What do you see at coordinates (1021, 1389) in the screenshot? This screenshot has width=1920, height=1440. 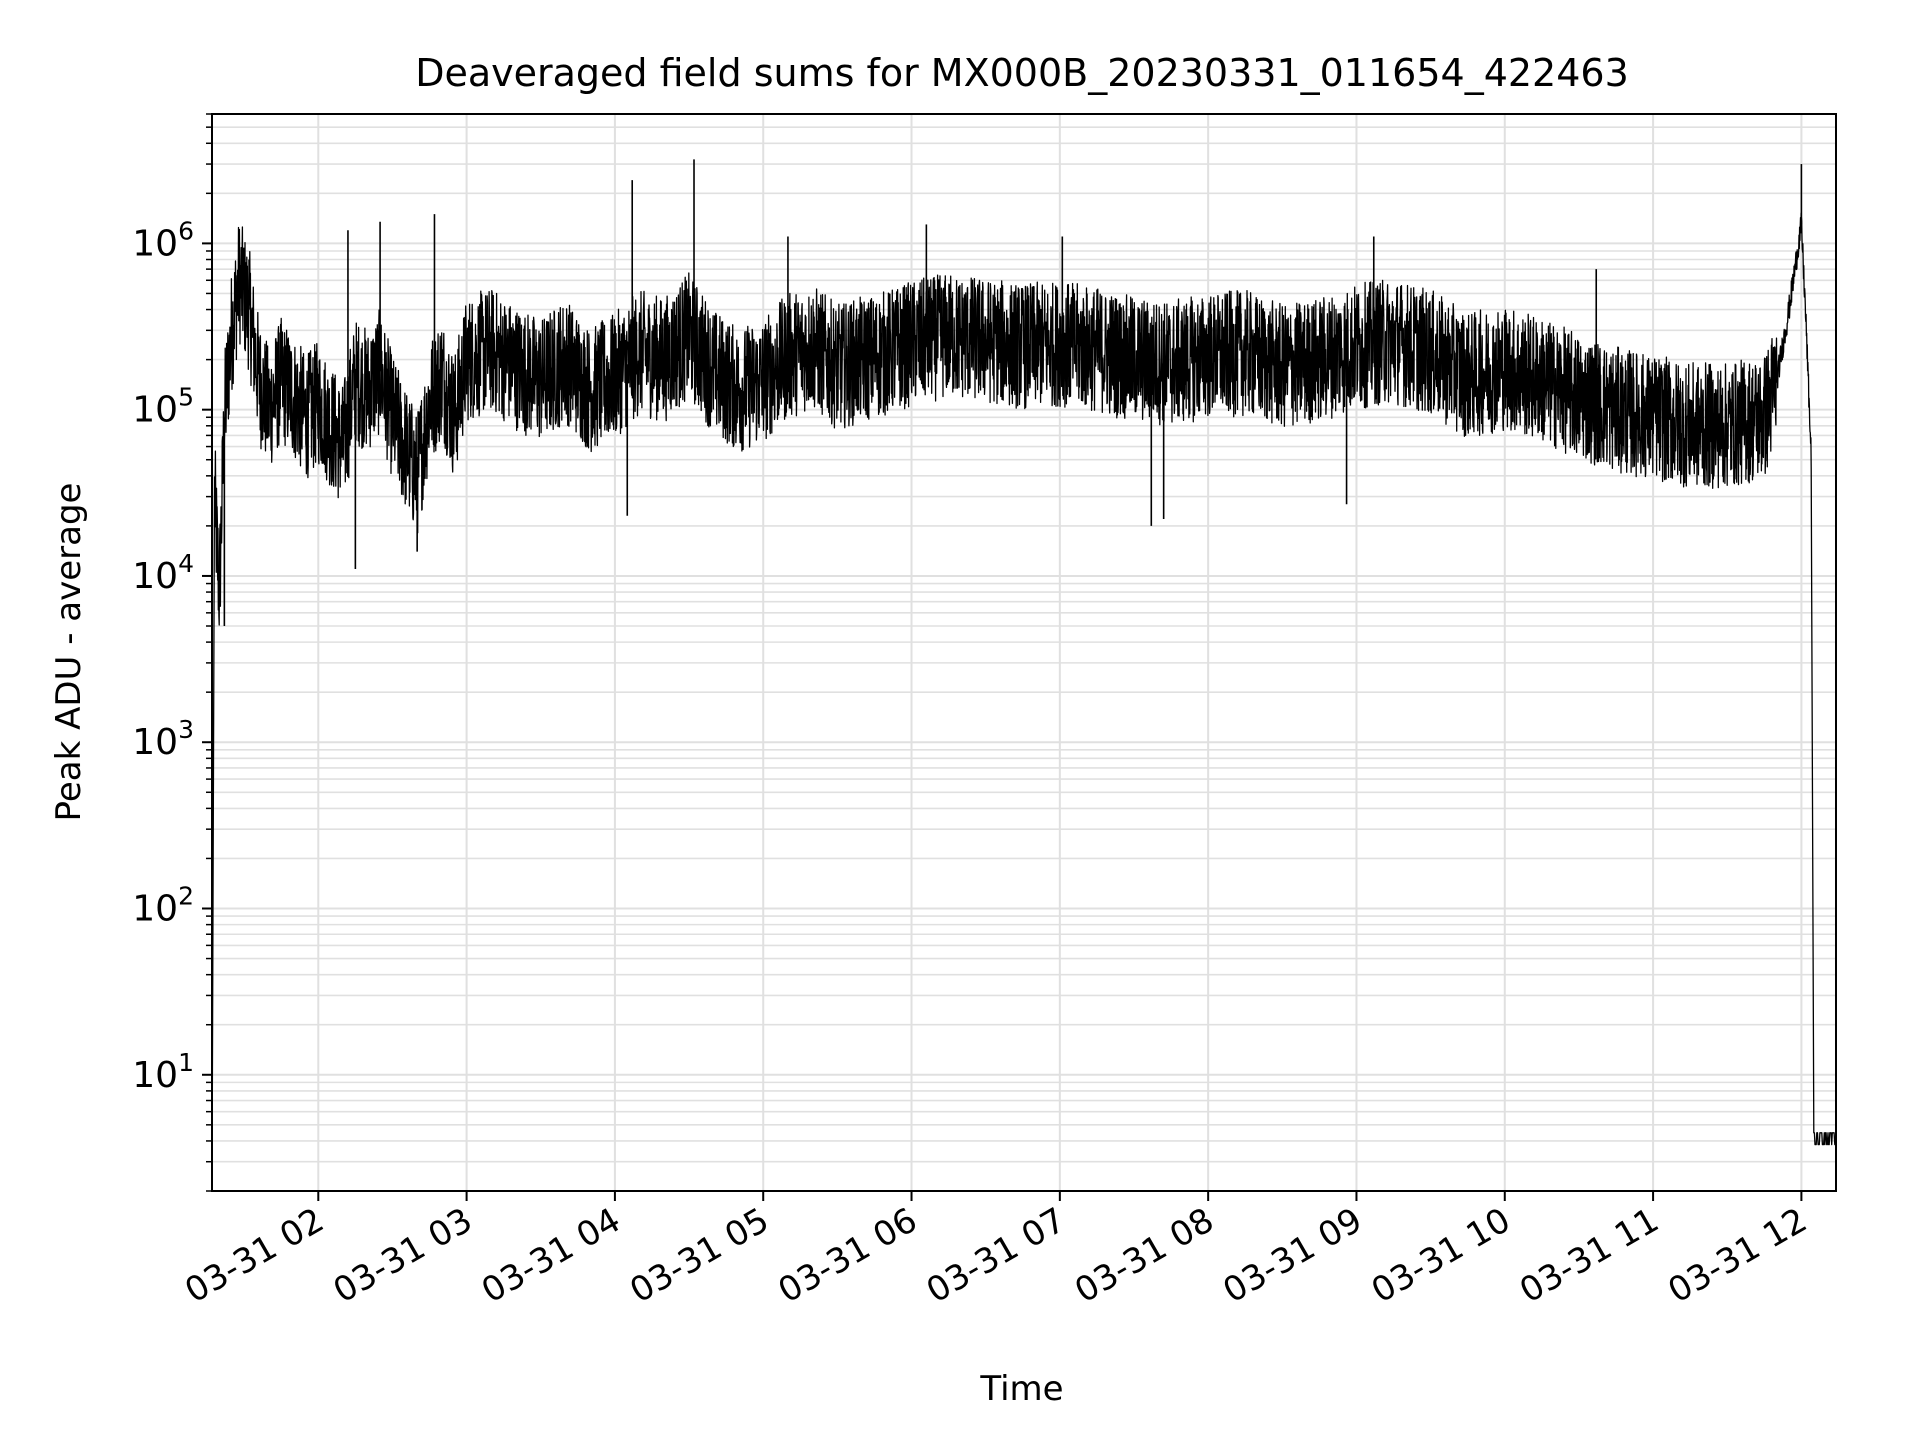 I see `x-axis-label: Time` at bounding box center [1021, 1389].